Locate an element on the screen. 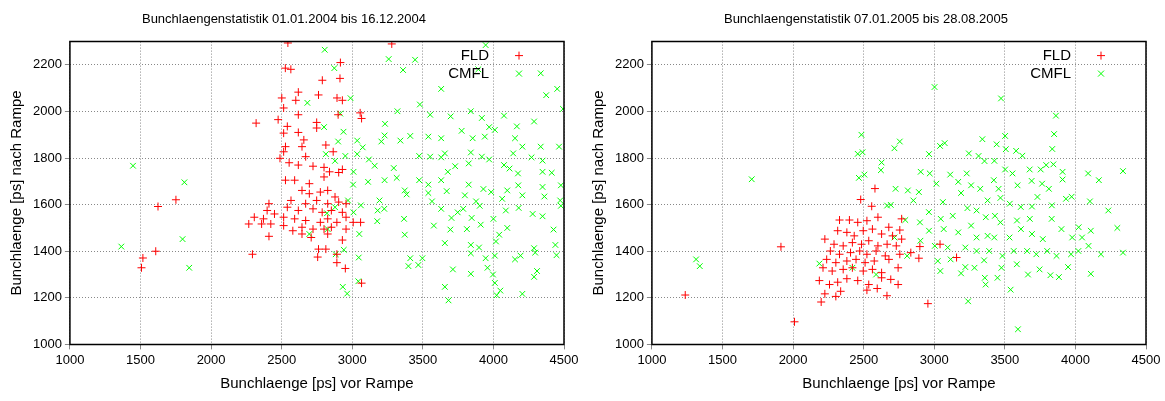 The height and width of the screenshot is (401, 1165). chart-title: Bunchlaengenstatistik 01.01.2004 bis 16.12.2004 is located at coordinates (284, 19).